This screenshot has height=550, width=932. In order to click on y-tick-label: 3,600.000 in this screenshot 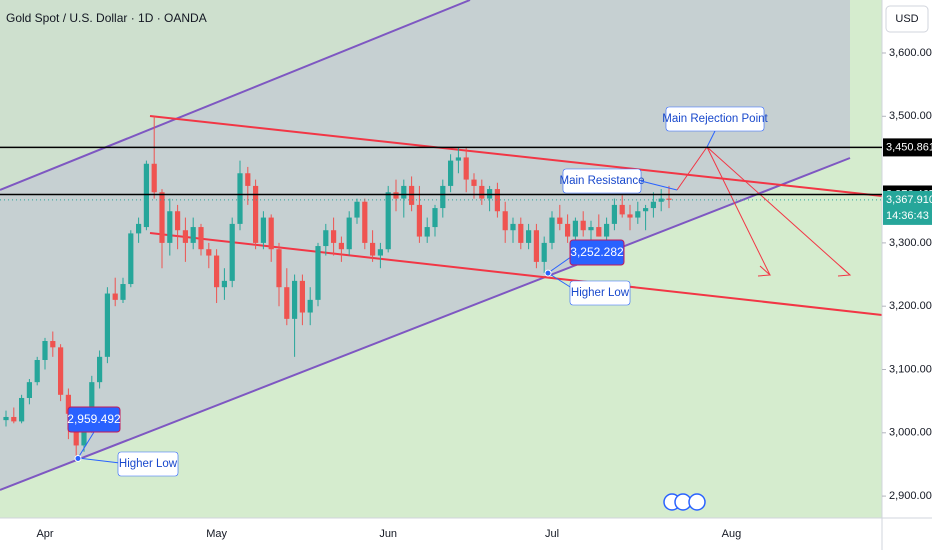, I will do `click(910, 53)`.